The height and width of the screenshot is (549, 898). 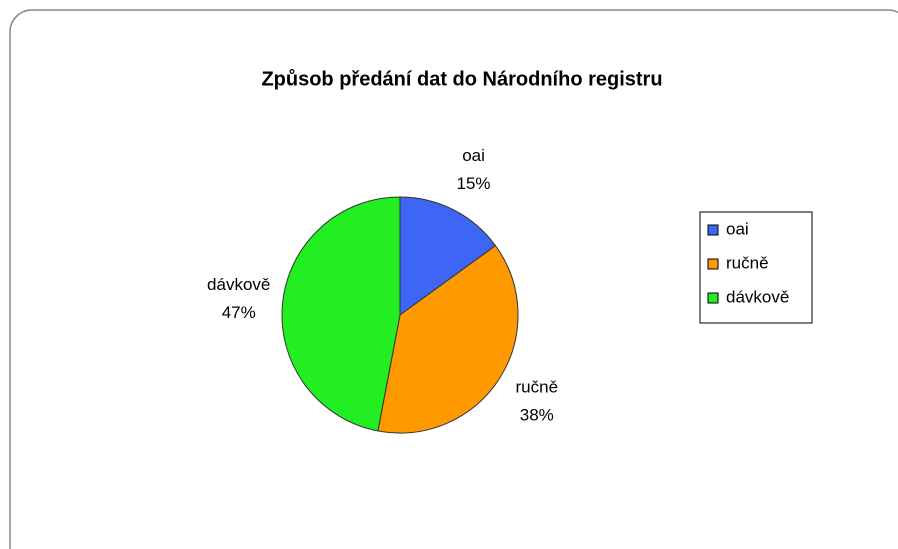 What do you see at coordinates (757, 296) in the screenshot?
I see `legend-label: dávkově` at bounding box center [757, 296].